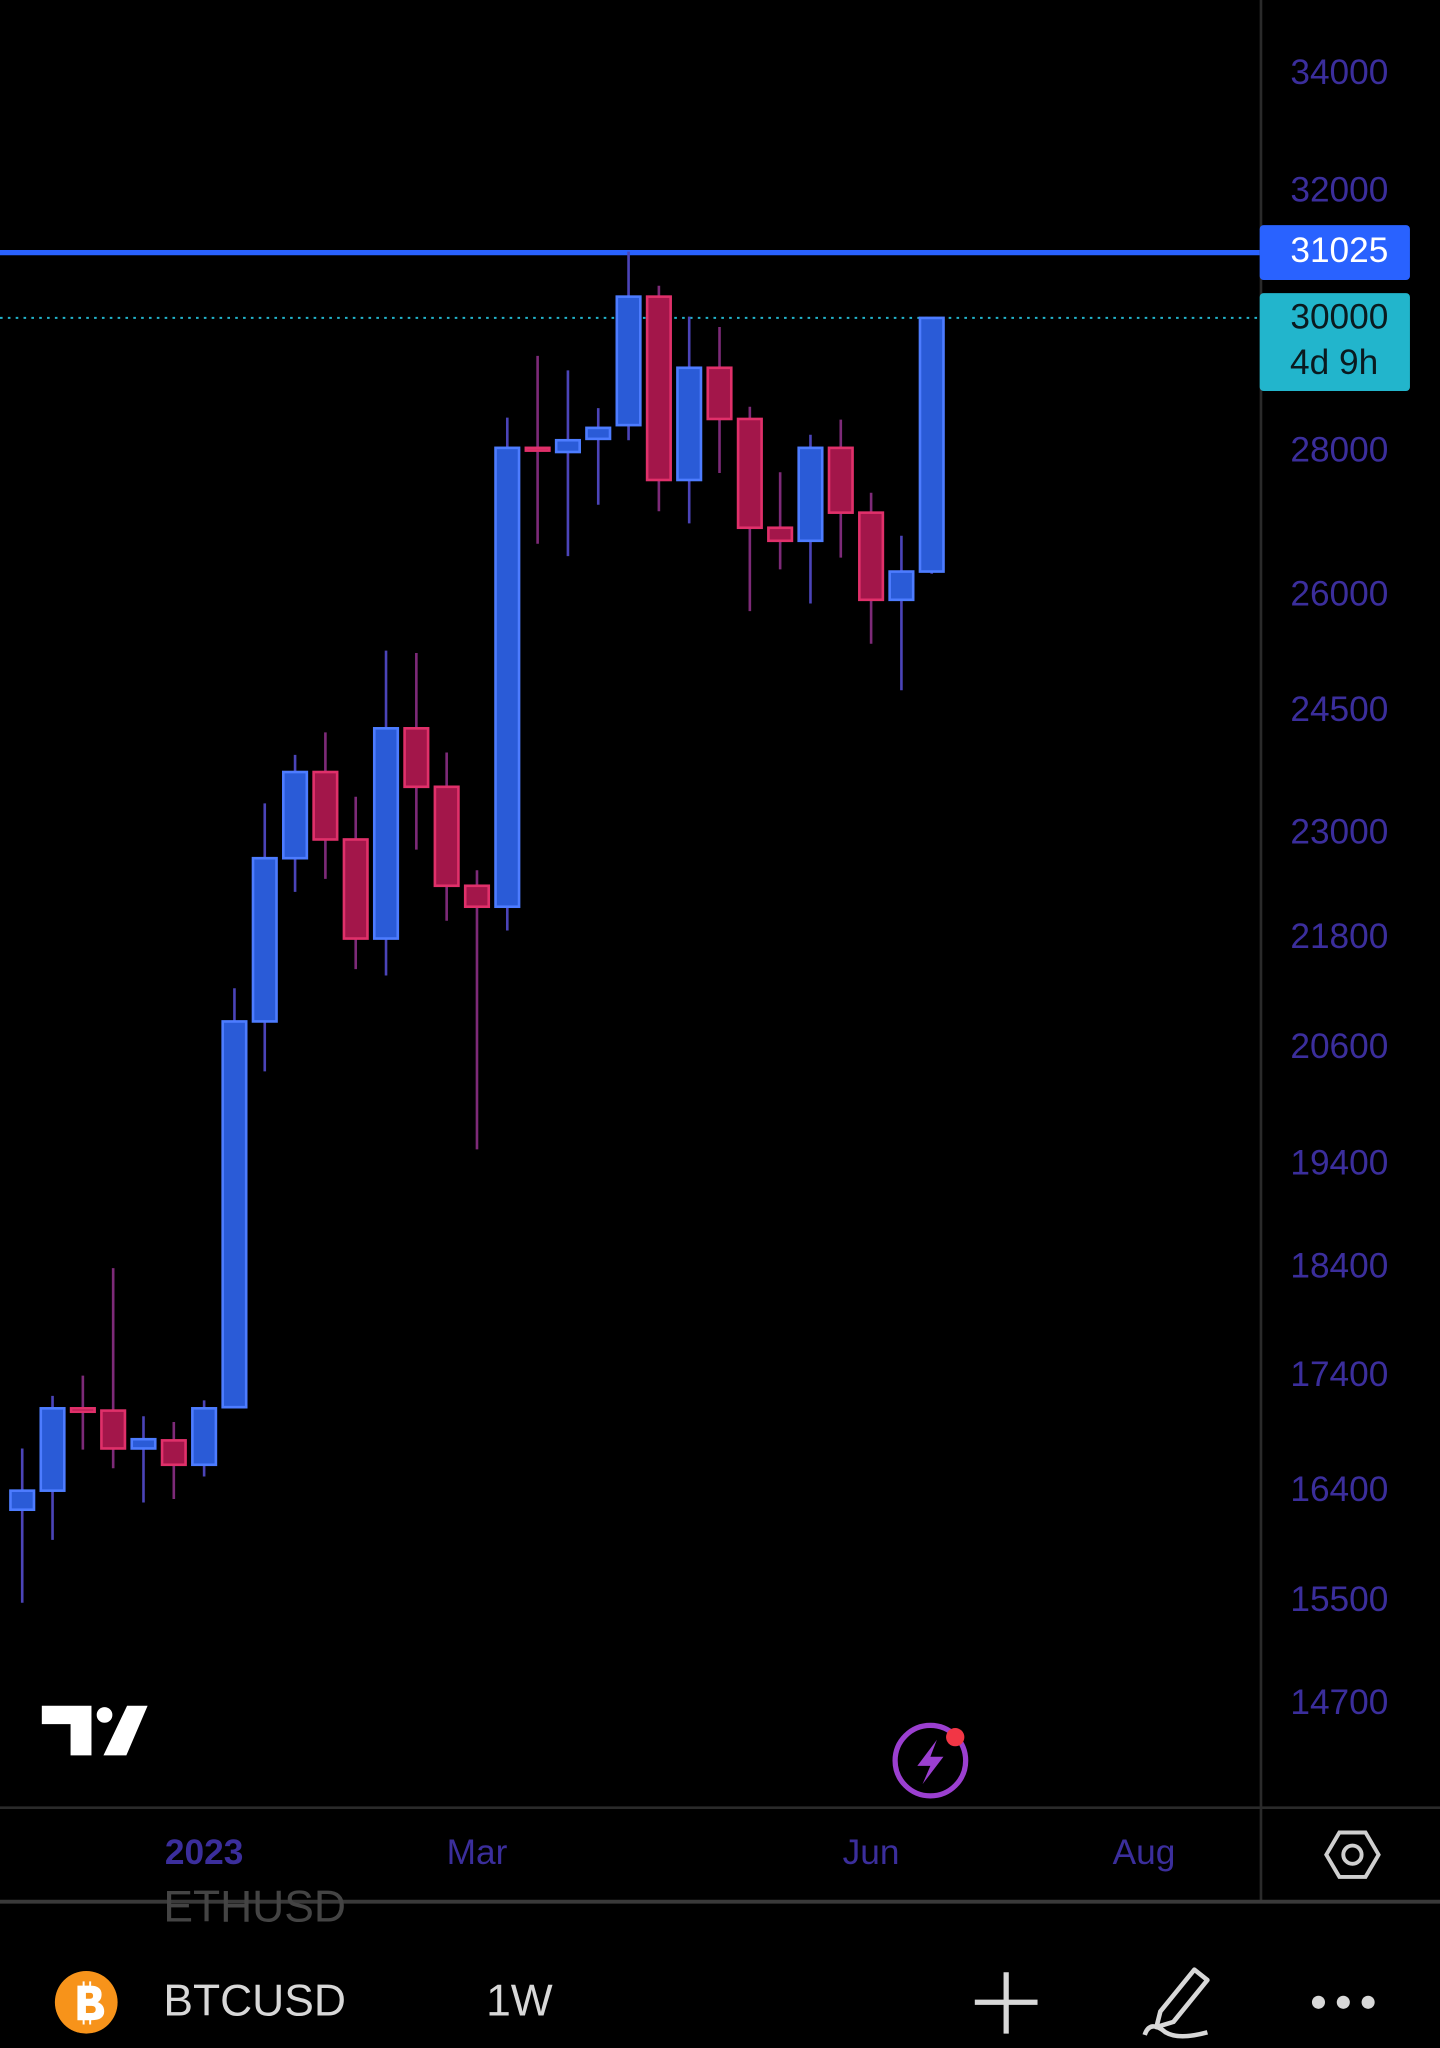 The width and height of the screenshot is (1440, 2048). What do you see at coordinates (254, 2000) in the screenshot?
I see `symbol-name: BTCUSD` at bounding box center [254, 2000].